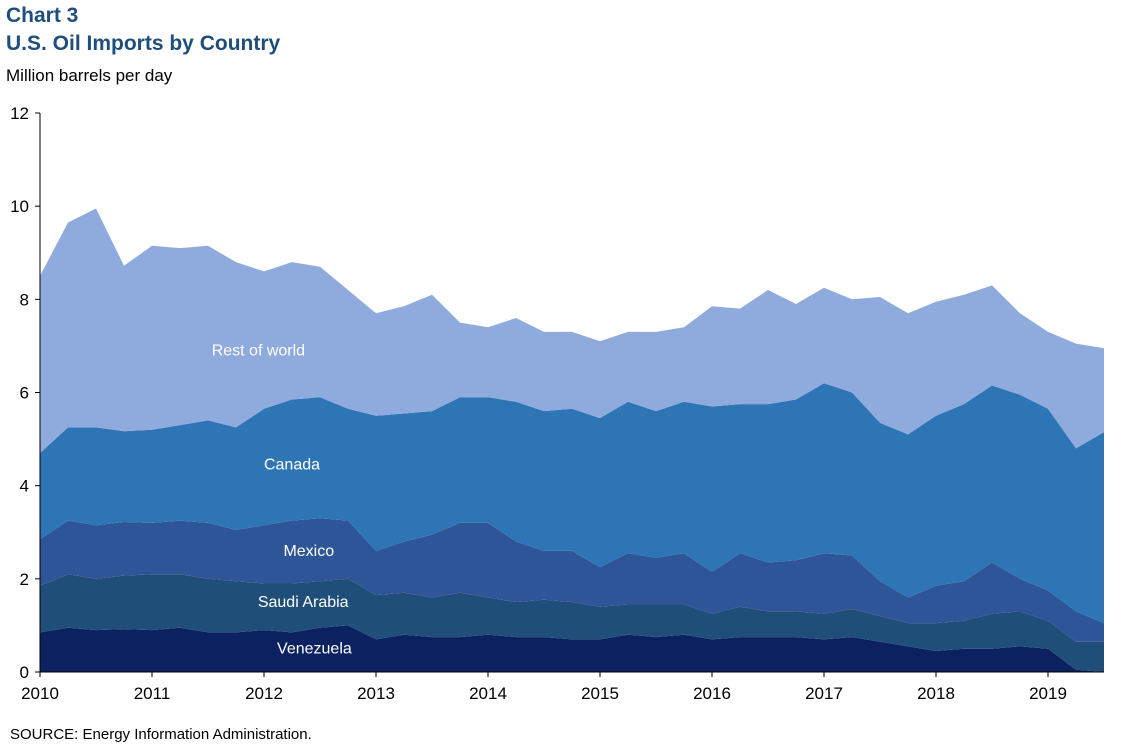 Image resolution: width=1136 pixels, height=749 pixels. I want to click on x-tick-label: 2010, so click(40, 693).